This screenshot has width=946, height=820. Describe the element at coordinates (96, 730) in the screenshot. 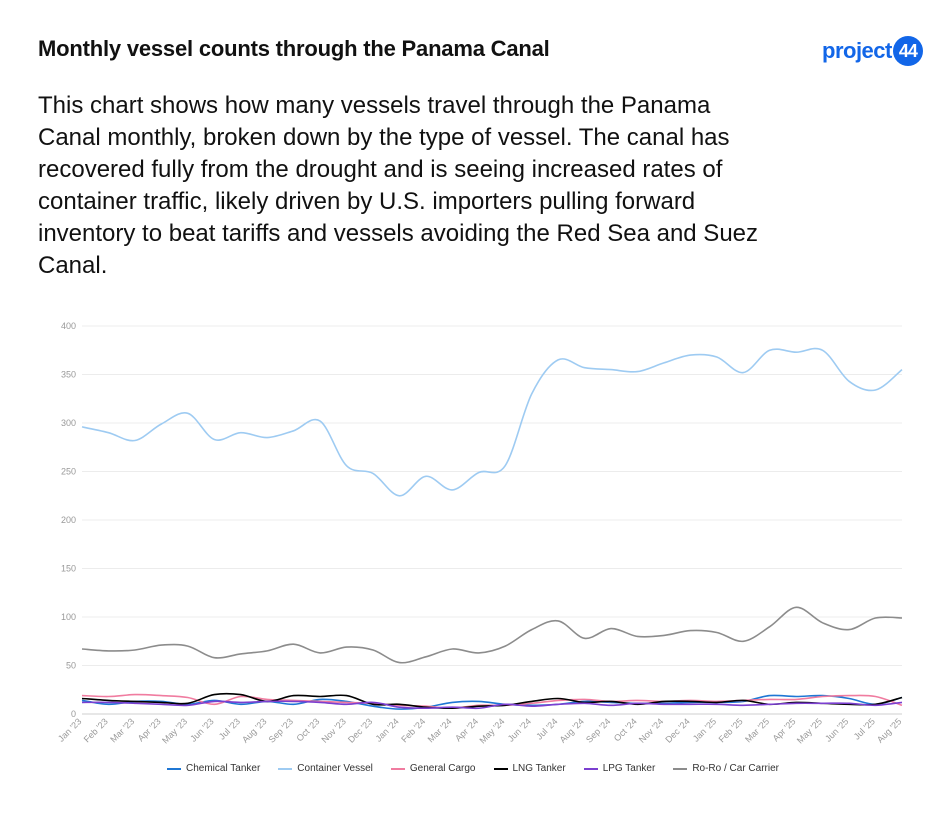

I see `x-tick-label: Feb '23` at that location.